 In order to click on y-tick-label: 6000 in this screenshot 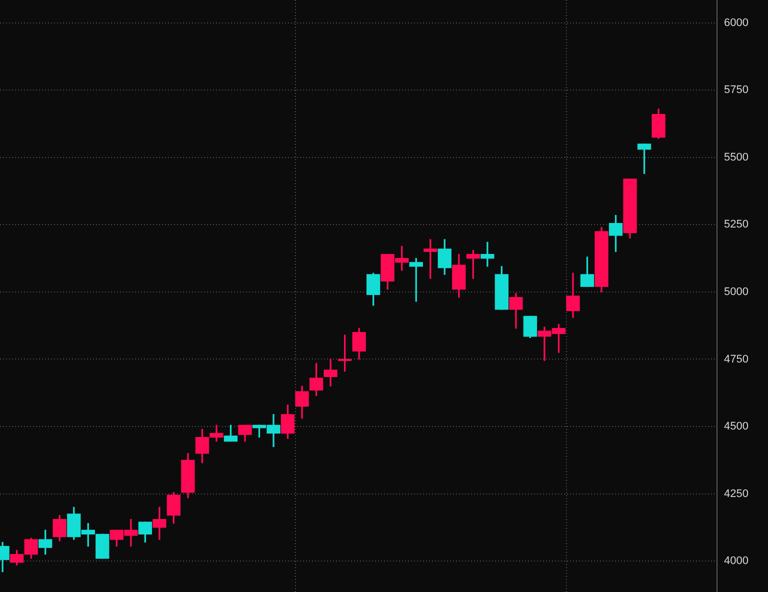, I will do `click(736, 22)`.